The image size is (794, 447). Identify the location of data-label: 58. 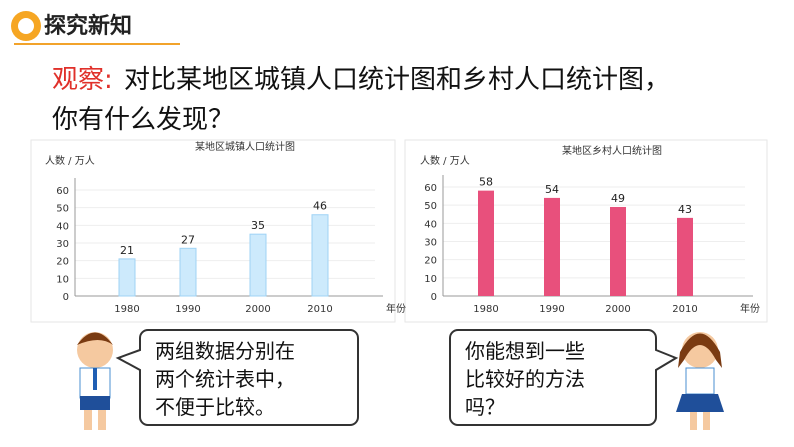
(486, 182).